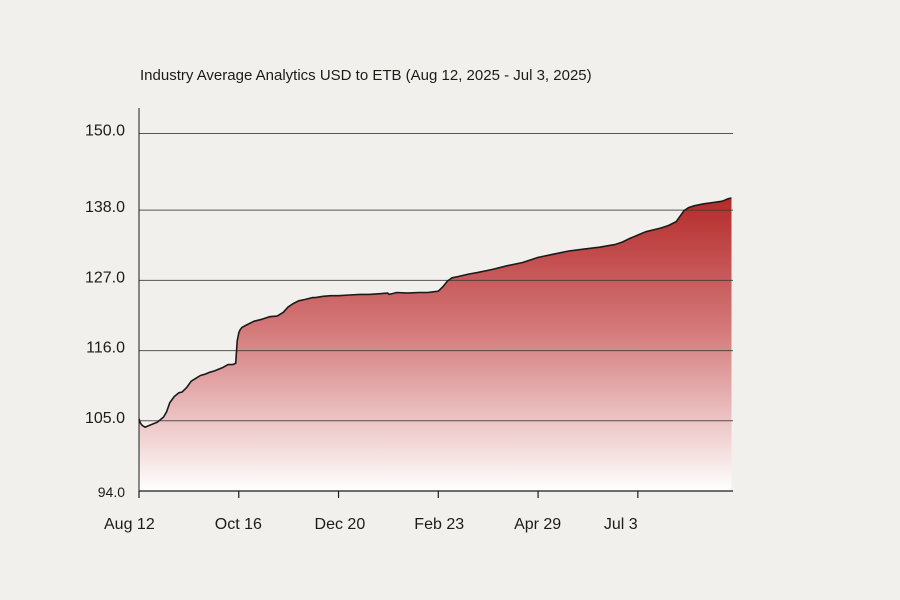  I want to click on y-tick-label: 150.0, so click(105, 131).